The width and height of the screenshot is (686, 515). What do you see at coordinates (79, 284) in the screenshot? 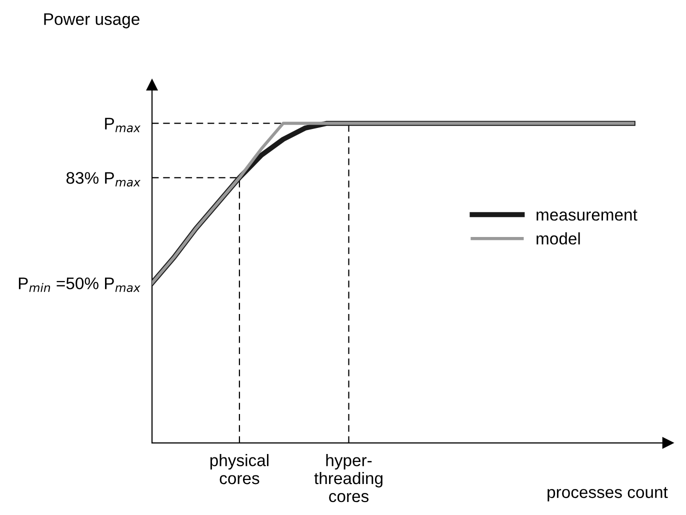
I see `y-tick-label: P$_{min}$ =50% P$_{max}$` at bounding box center [79, 284].